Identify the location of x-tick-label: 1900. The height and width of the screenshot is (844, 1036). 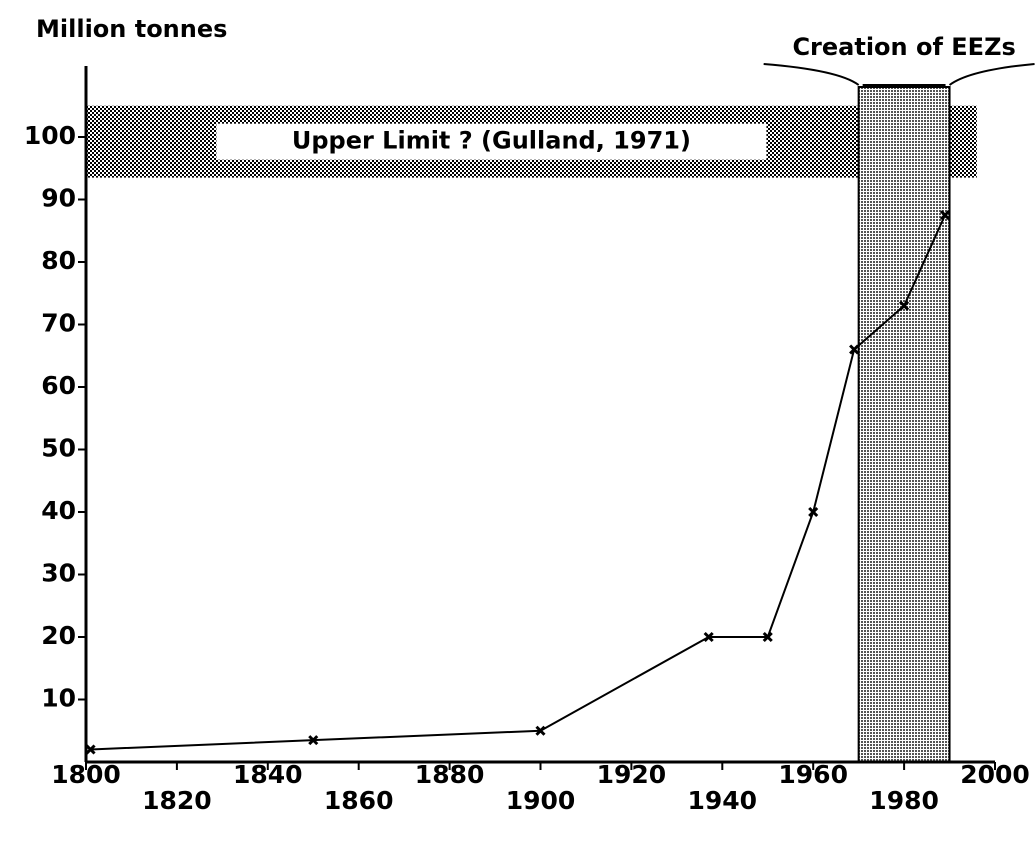
(541, 800).